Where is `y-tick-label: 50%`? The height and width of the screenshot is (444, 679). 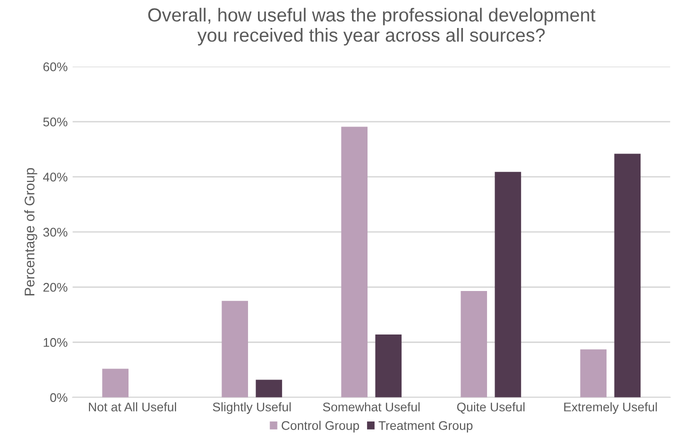
y-tick-label: 50% is located at coordinates (55, 122).